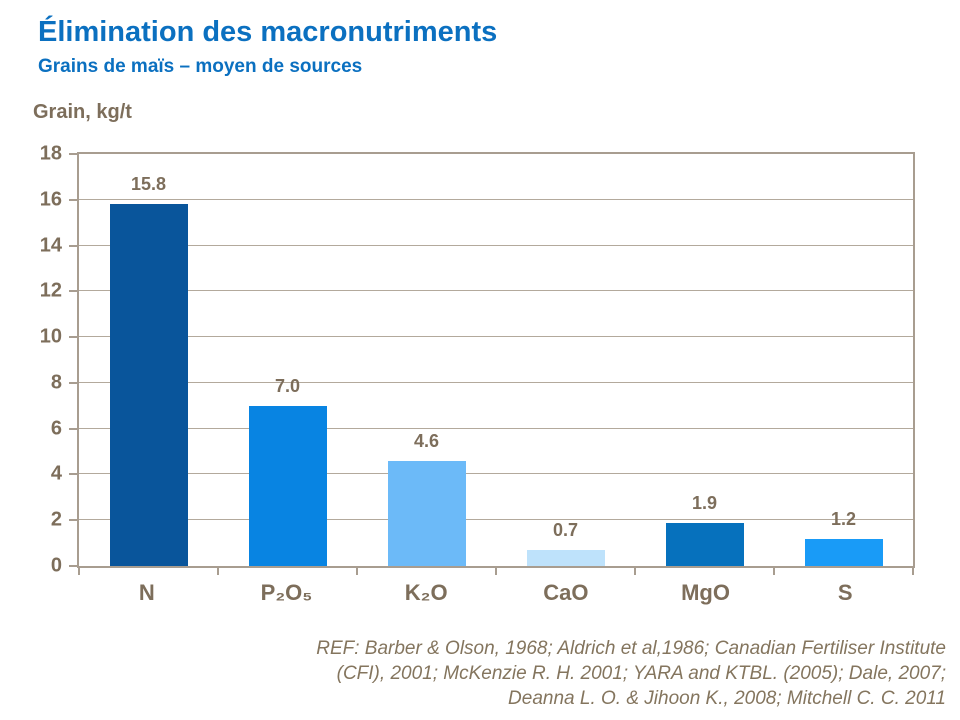 This screenshot has width=960, height=720. What do you see at coordinates (56, 382) in the screenshot?
I see `y-axis-tick-label: 8` at bounding box center [56, 382].